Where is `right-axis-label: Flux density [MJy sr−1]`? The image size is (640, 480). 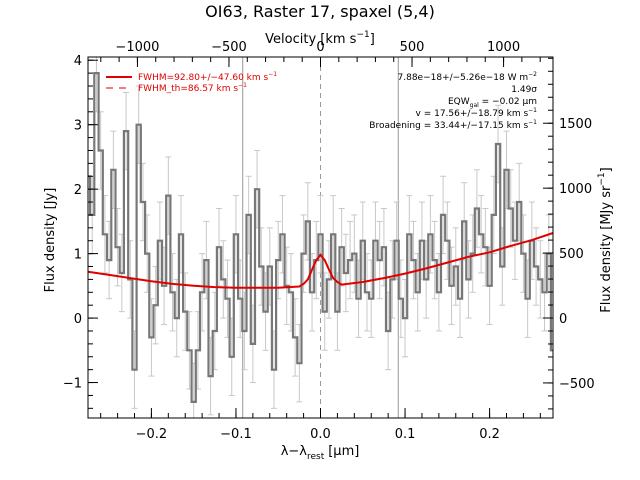
right-axis-label: Flux density [MJy sr−1] is located at coordinates (605, 239).